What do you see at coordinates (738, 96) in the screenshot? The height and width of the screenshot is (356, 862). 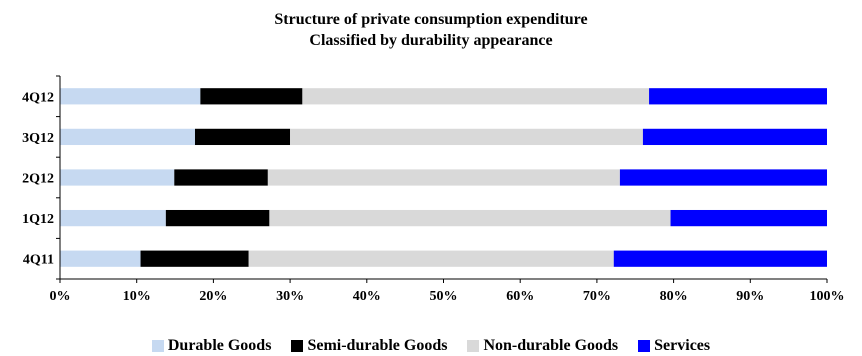 I see `bar-segment-services-4q12` at bounding box center [738, 96].